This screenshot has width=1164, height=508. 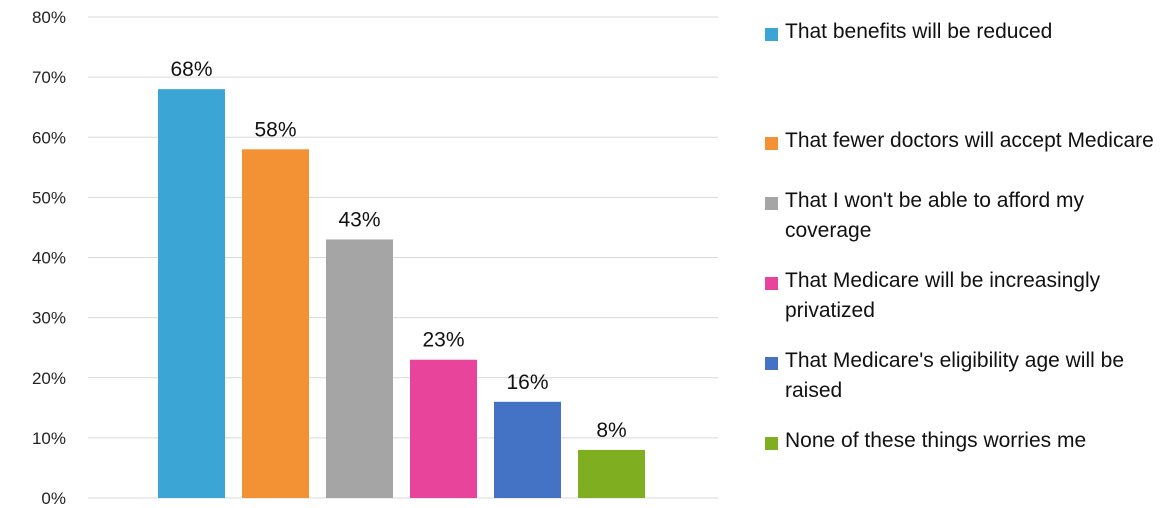 What do you see at coordinates (275, 129) in the screenshot?
I see `data-label: 58%` at bounding box center [275, 129].